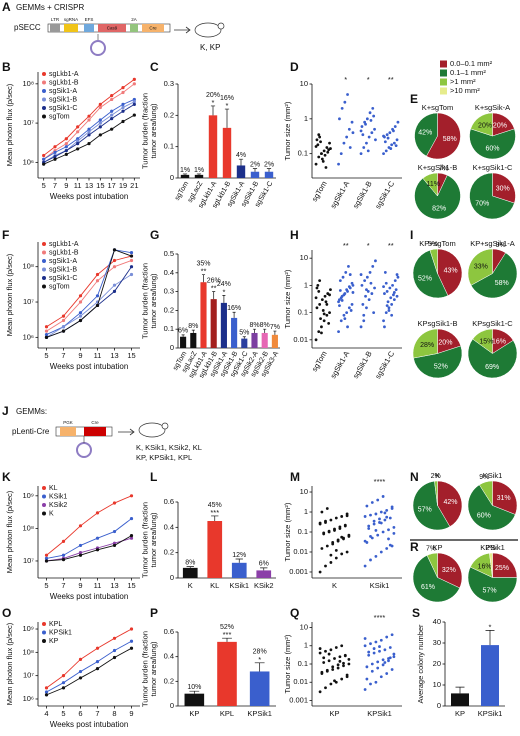 Image resolution: width=520 pixels, height=736 pixels. I want to click on legend-label: KSik2, so click(58, 505).